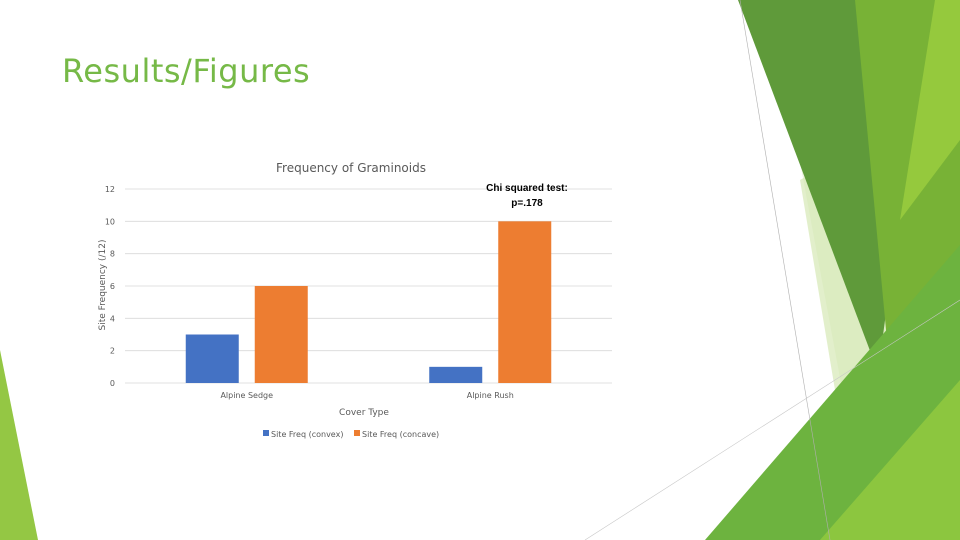 This screenshot has height=540, width=960. Describe the element at coordinates (19, 445) in the screenshot. I see `deco-shape-left-edge` at that location.